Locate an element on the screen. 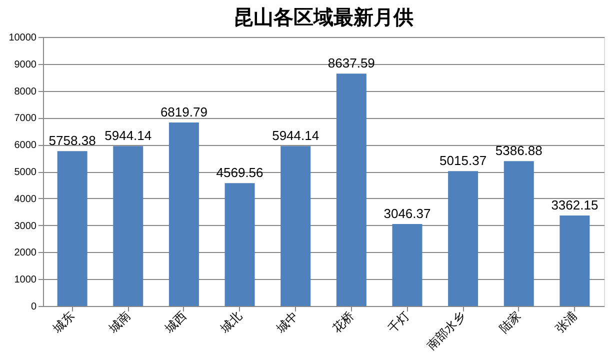  data-label: 5758.38 is located at coordinates (72, 140).